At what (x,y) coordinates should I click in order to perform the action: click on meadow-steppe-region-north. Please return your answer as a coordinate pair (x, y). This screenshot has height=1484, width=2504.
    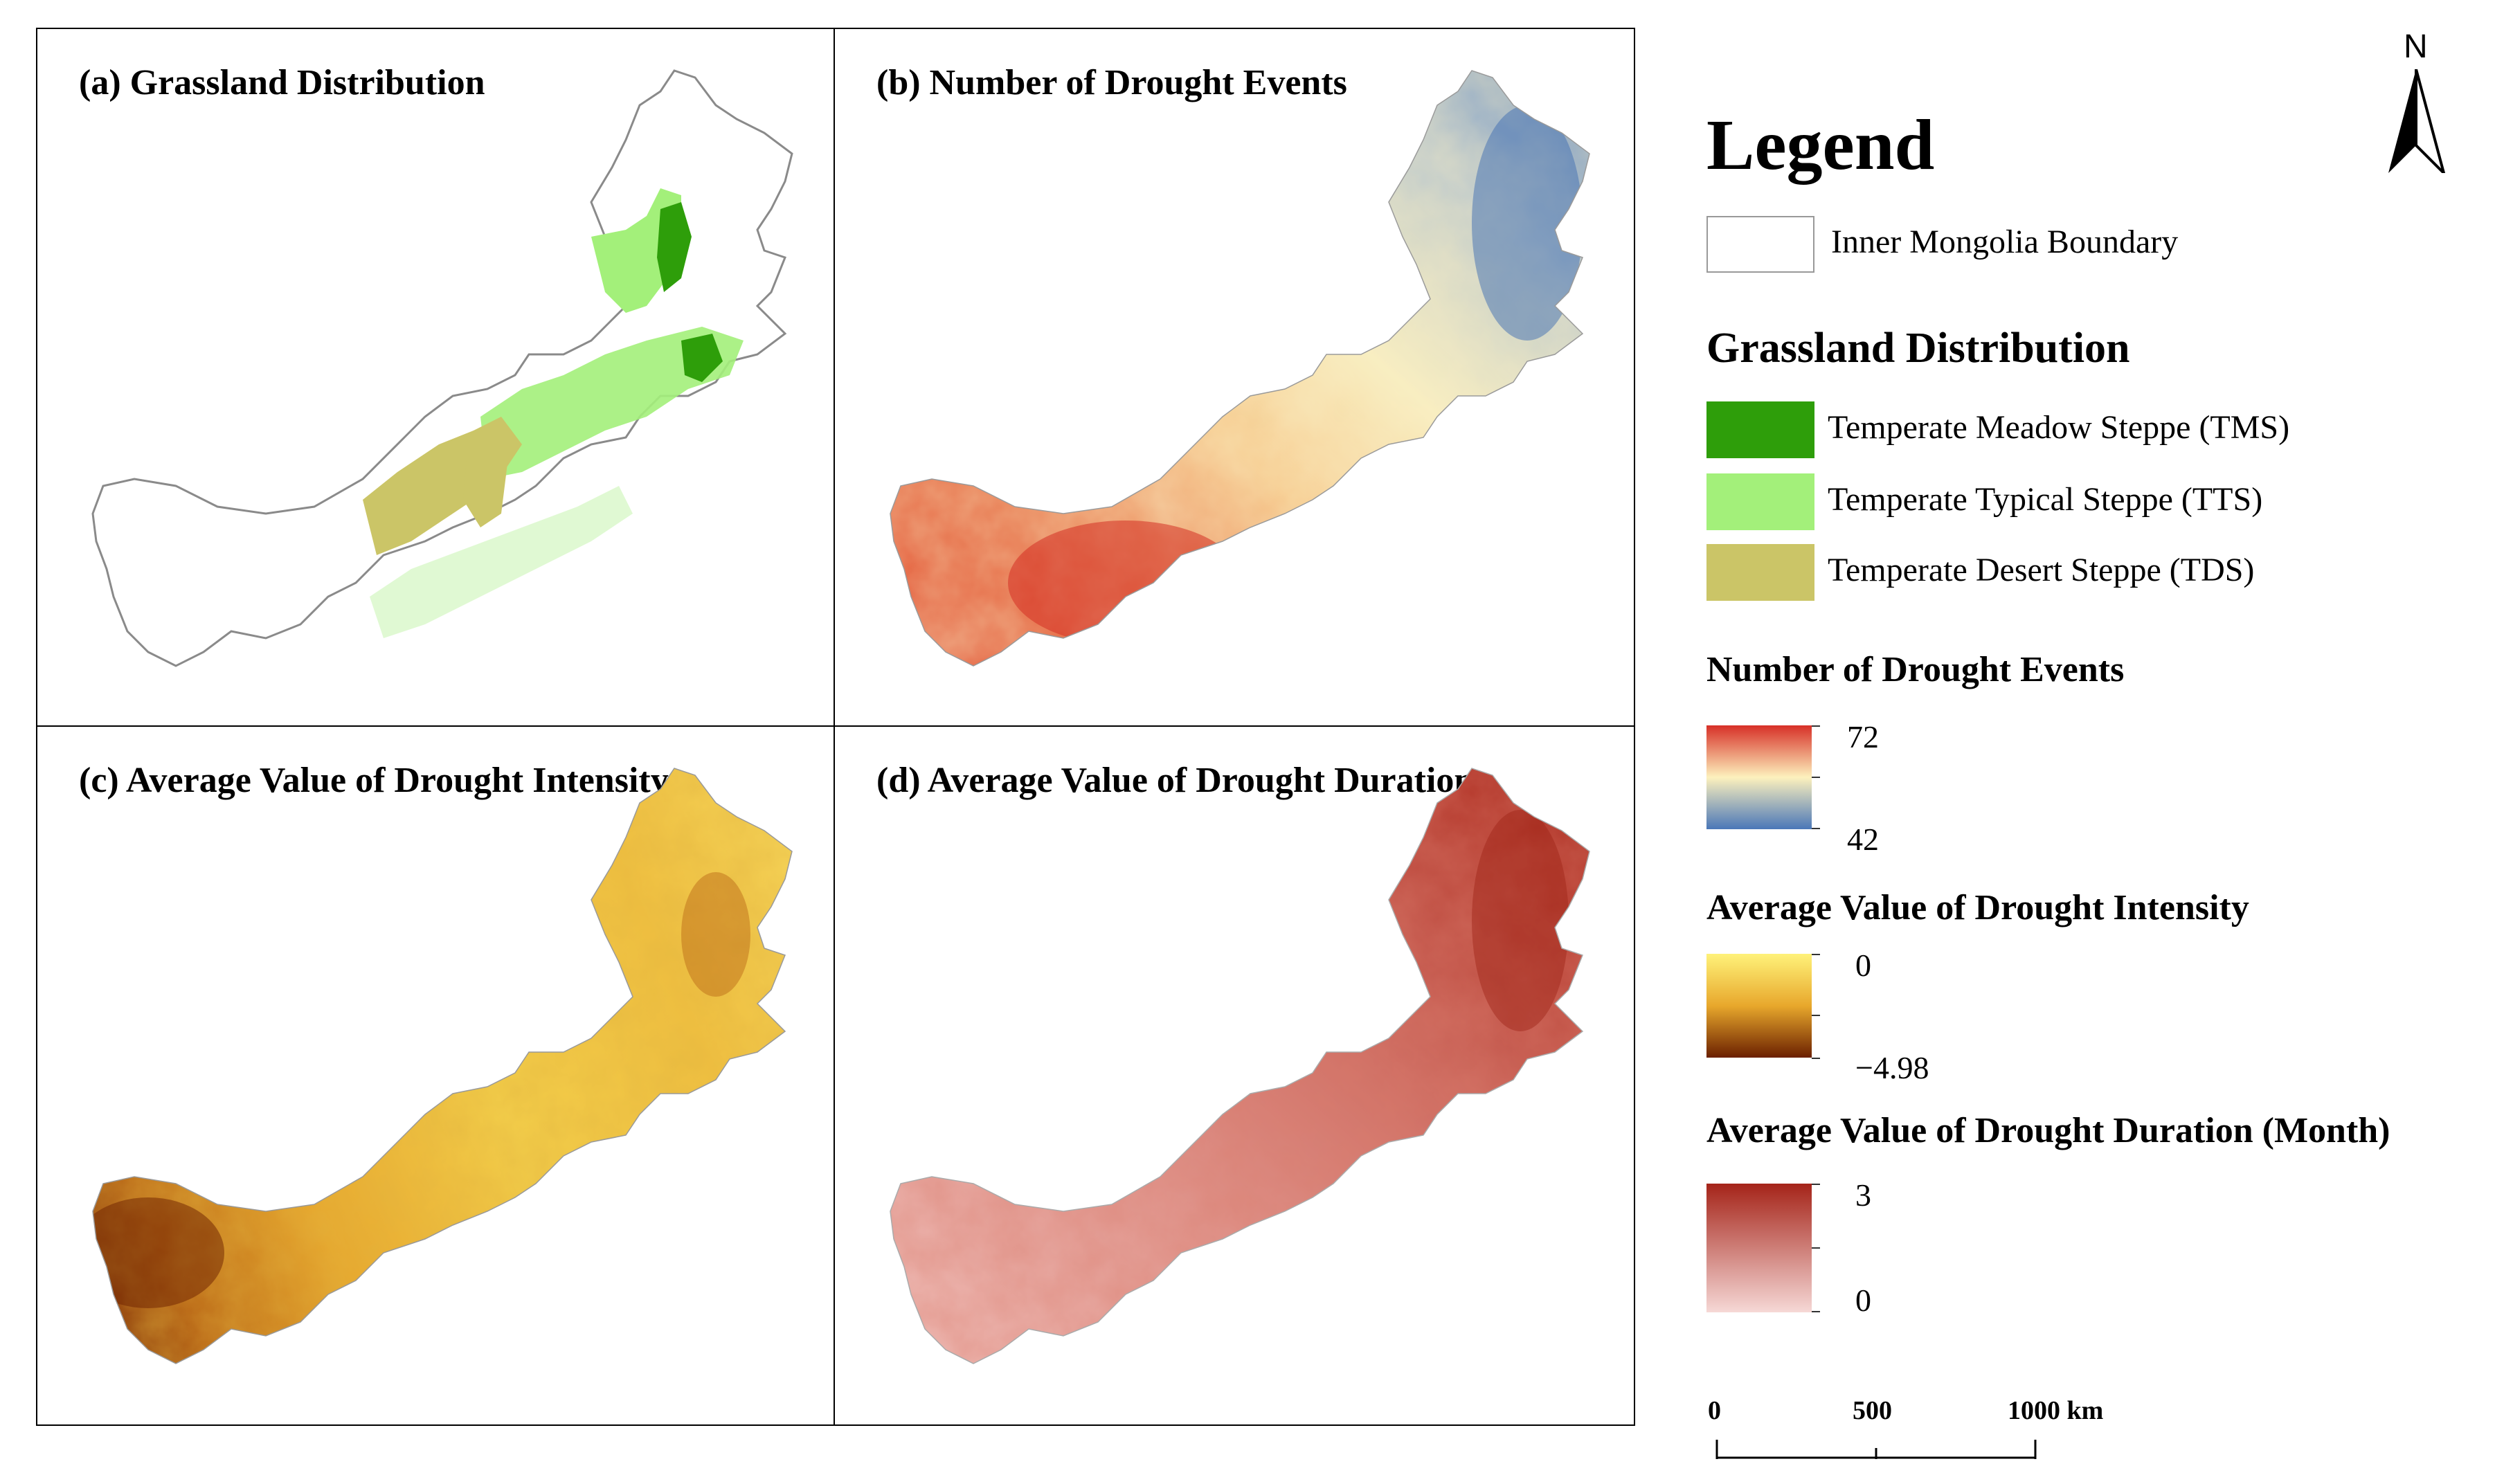
    Looking at the image, I should click on (636, 250).